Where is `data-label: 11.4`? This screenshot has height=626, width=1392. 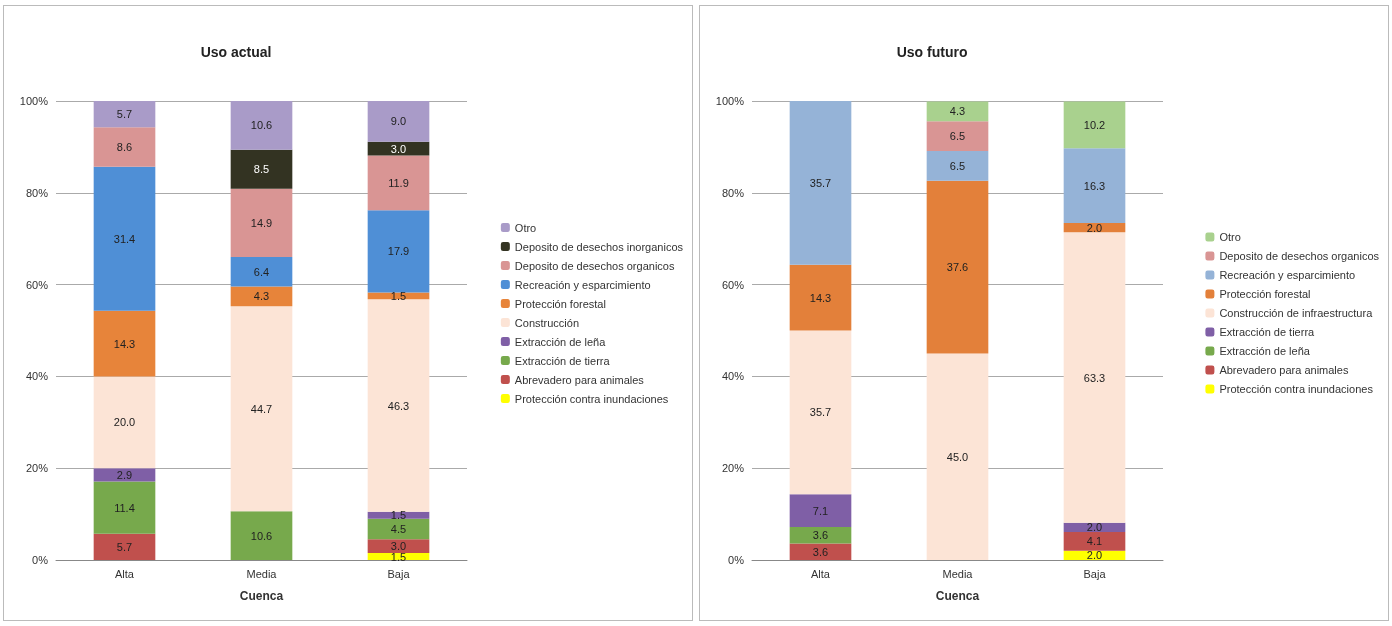
data-label: 11.4 is located at coordinates (124, 507).